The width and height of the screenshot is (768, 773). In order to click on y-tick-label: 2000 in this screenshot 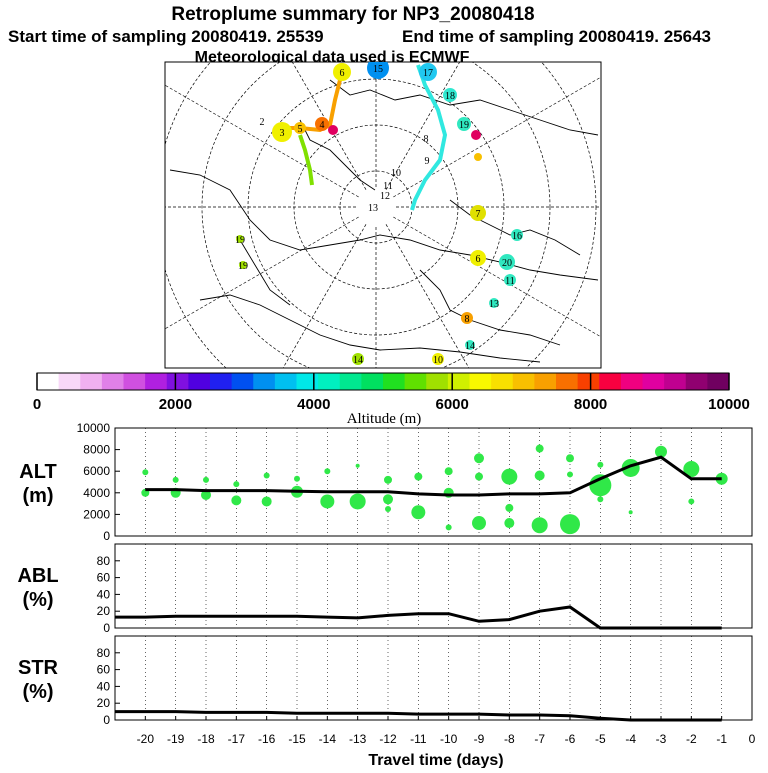, I will do `click(96, 514)`.